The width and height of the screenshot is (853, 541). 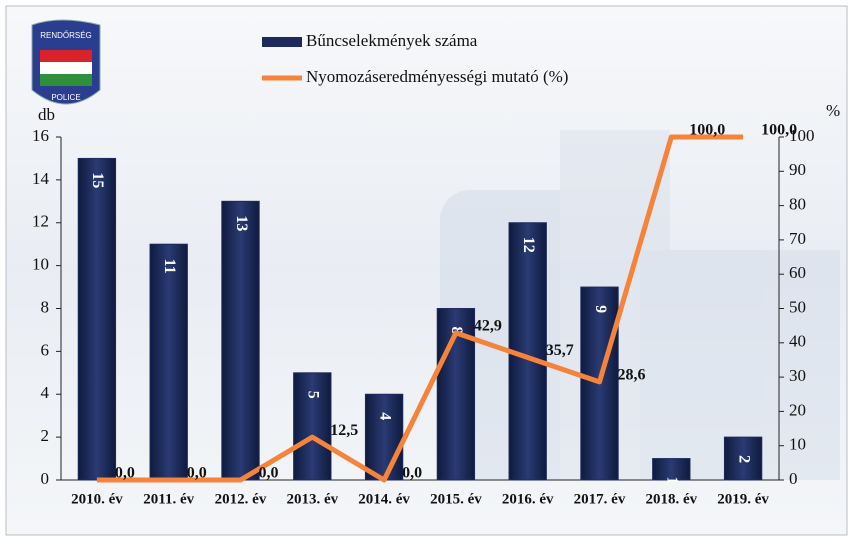 I want to click on x-tick-label: 2010. év, so click(x=97, y=499).